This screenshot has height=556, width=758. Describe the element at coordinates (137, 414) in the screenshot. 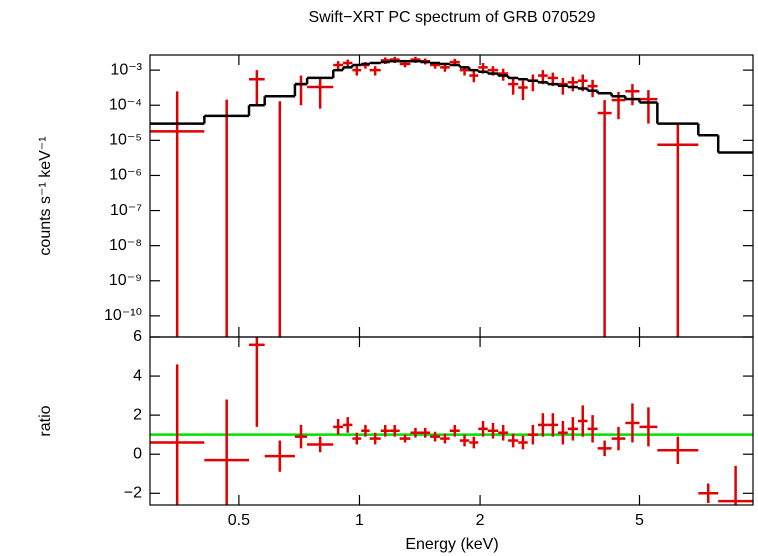

I see `y-tick-label: 2` at that location.